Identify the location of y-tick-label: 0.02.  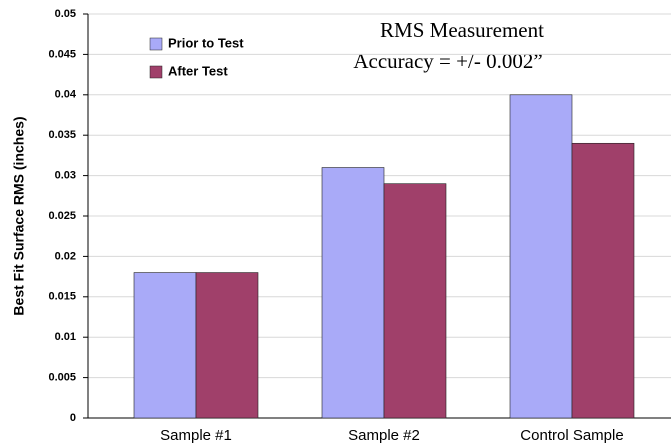
(65, 256).